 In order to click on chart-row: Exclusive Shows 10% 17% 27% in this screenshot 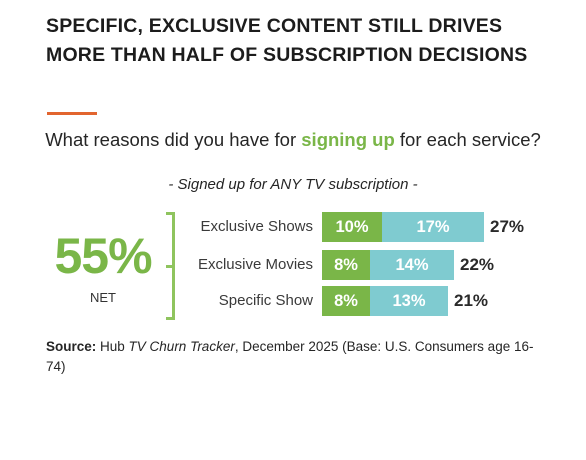, I will do `click(293, 227)`.